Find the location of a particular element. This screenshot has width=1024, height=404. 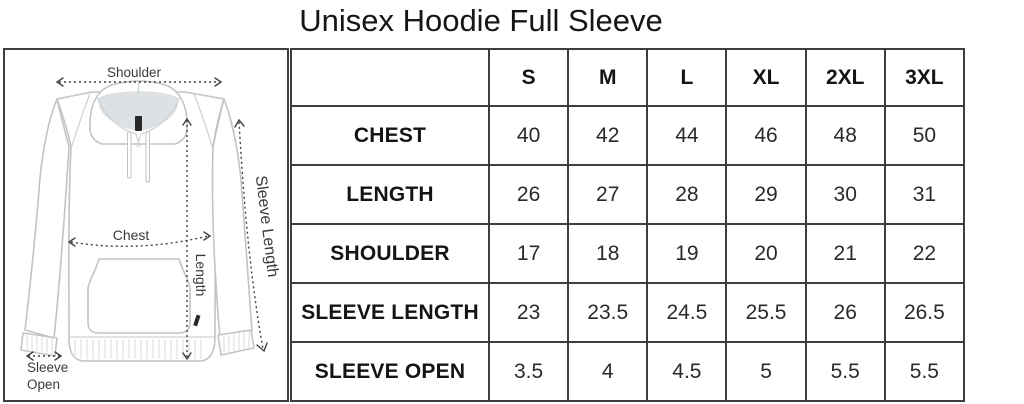

sleeve-open-measure: Sleeve Open is located at coordinates (46, 371).